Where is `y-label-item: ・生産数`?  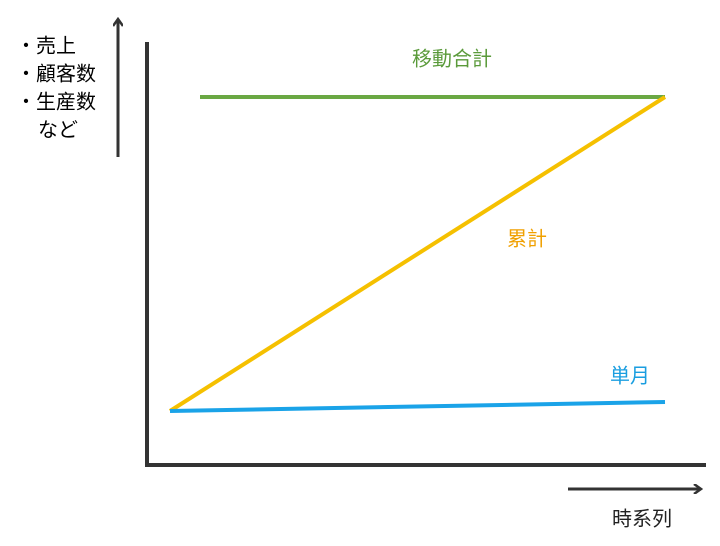
y-label-item: ・生産数 is located at coordinates (56, 102).